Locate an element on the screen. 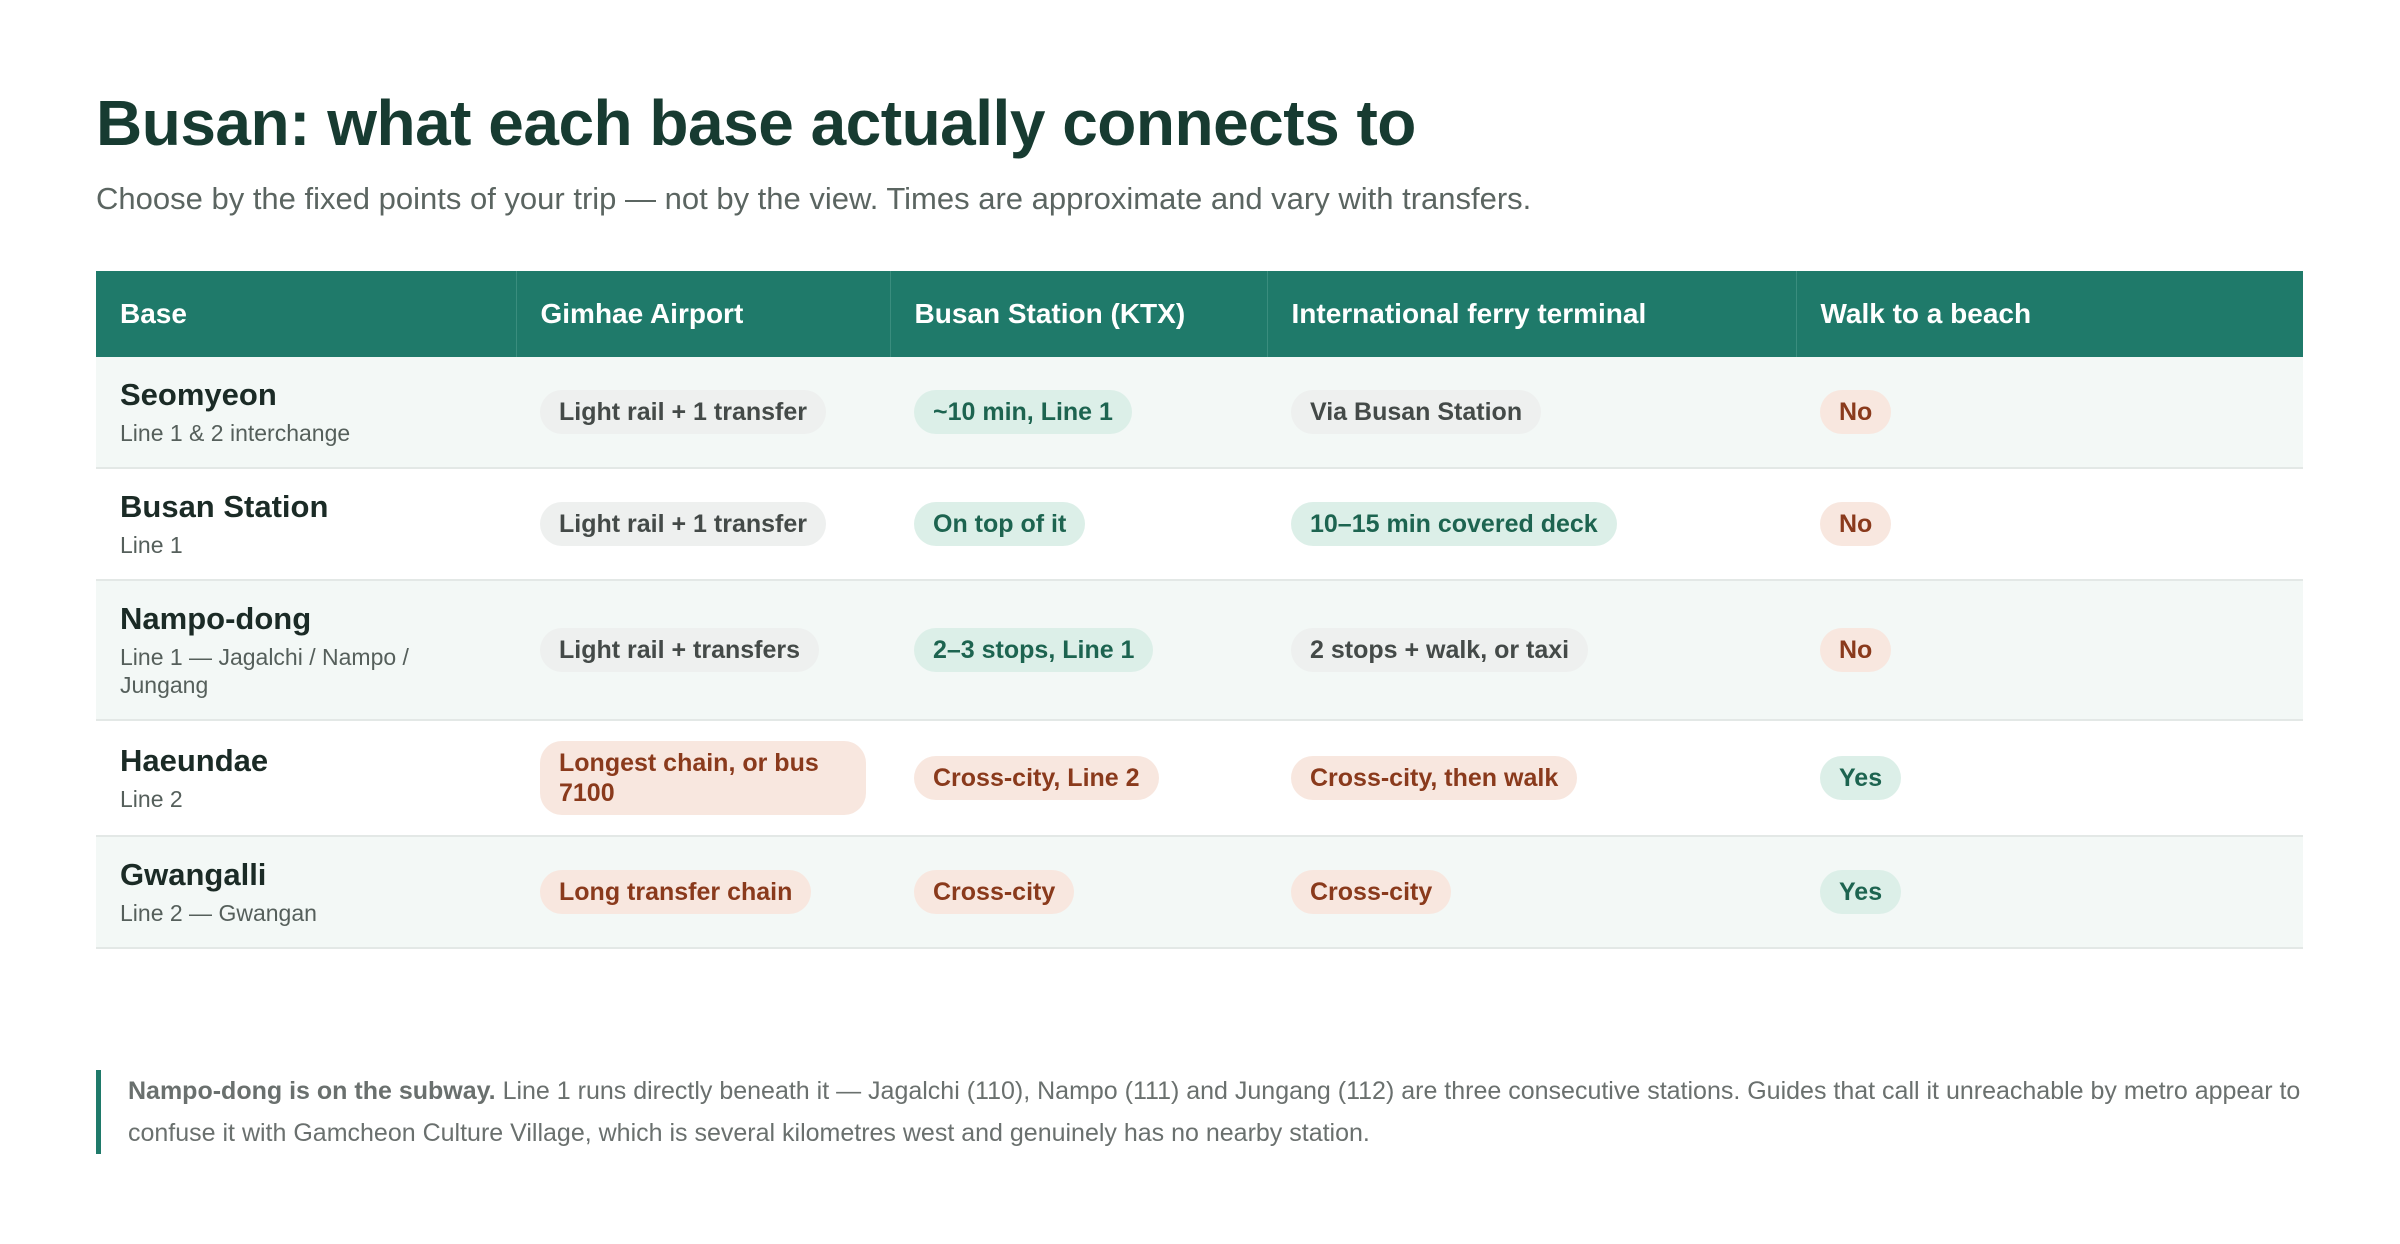  base-name: Nampo-dong is located at coordinates (216, 618).